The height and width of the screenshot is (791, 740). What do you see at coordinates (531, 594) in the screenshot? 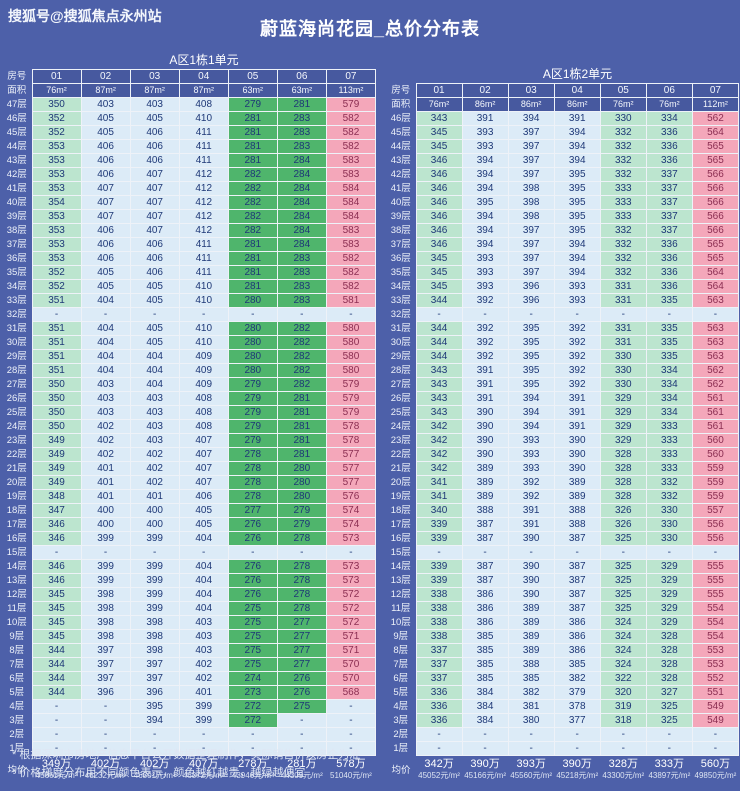
I see `price-cell: 390` at bounding box center [531, 594].